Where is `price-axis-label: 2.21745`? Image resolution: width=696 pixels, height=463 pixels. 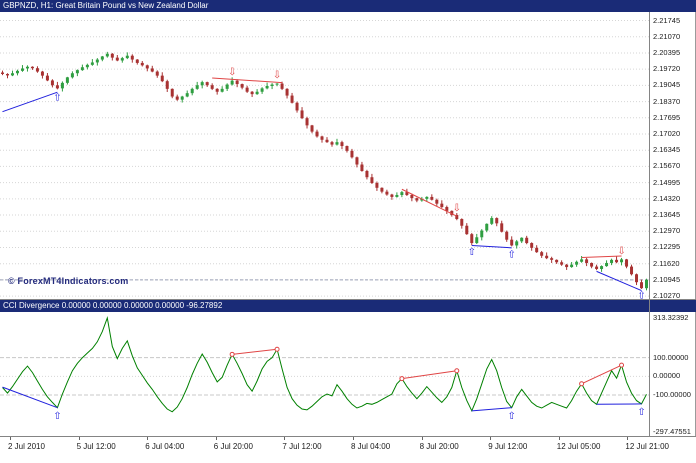
price-axis-label: 2.21745 is located at coordinates (667, 20).